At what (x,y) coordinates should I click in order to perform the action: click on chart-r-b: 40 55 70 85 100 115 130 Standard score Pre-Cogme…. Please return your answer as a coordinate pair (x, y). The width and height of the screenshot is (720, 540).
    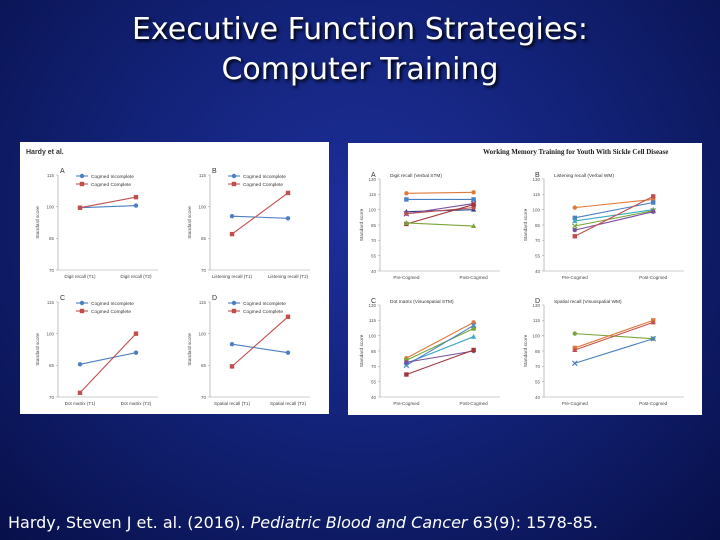
    Looking at the image, I should click on (603, 226).